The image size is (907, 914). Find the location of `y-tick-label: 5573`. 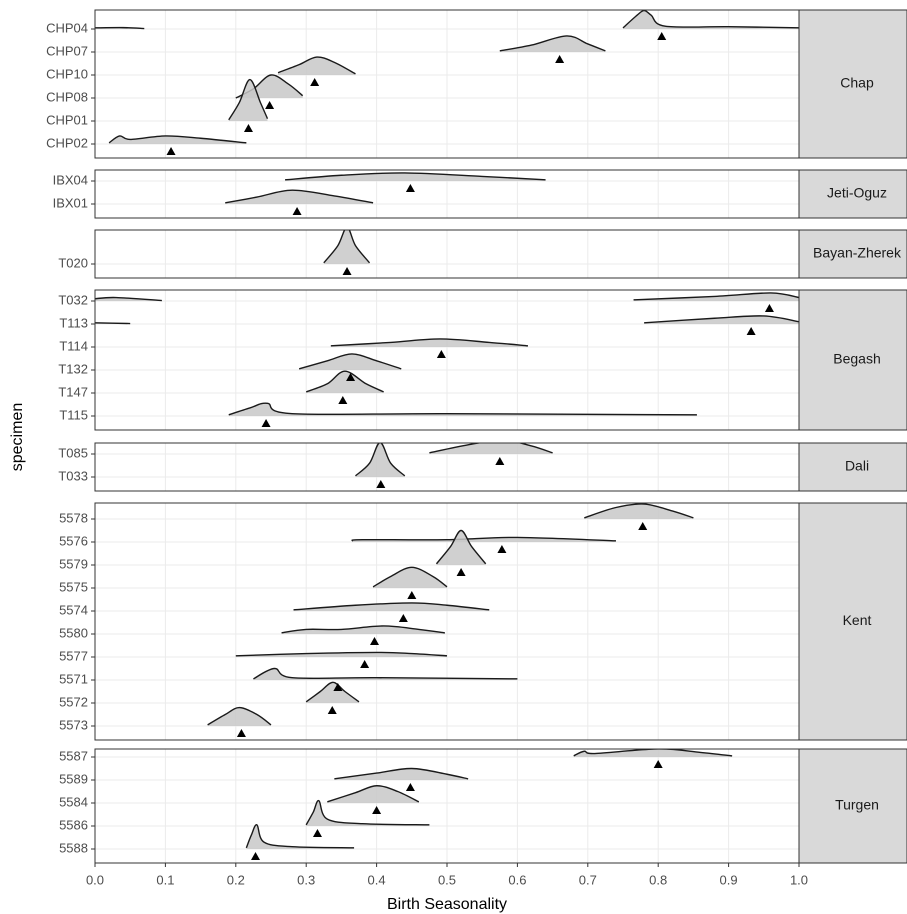

y-tick-label: 5573 is located at coordinates (73, 724).